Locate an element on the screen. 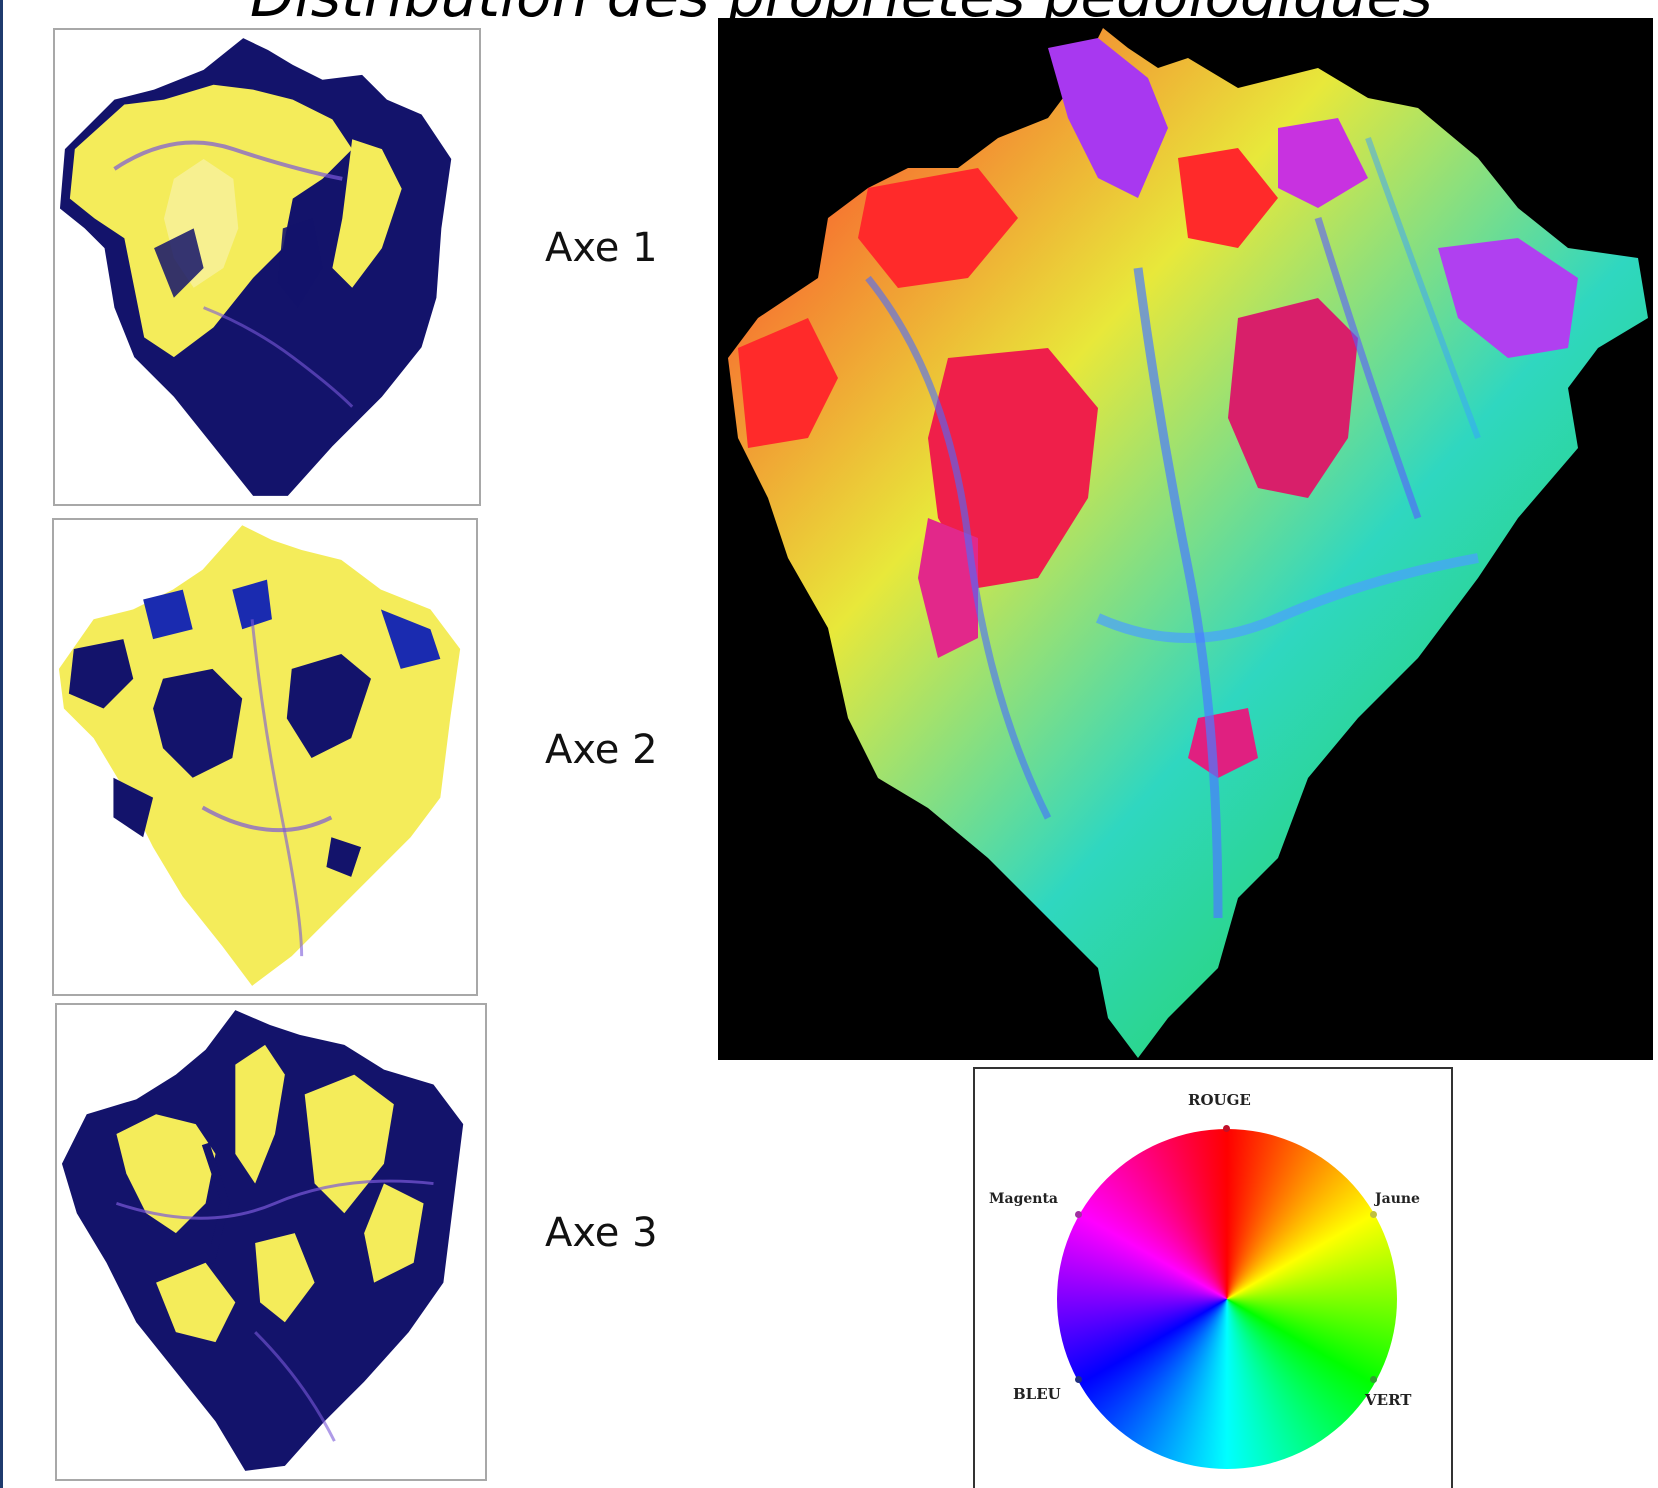 This screenshot has width=1658, height=1488. legend-rouge-label: ROUGE is located at coordinates (1219, 1100).